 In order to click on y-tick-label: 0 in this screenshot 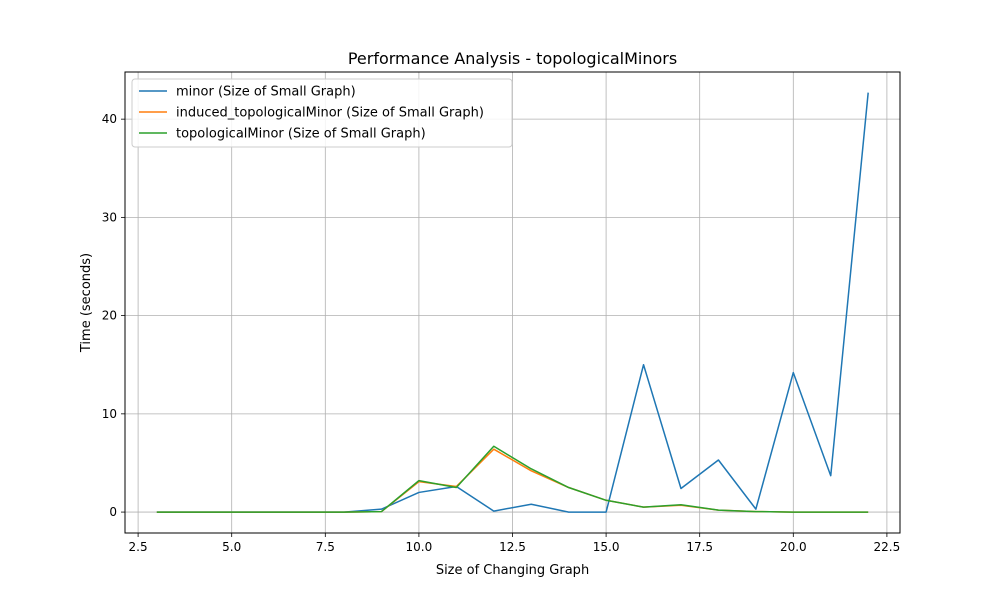, I will do `click(113, 512)`.